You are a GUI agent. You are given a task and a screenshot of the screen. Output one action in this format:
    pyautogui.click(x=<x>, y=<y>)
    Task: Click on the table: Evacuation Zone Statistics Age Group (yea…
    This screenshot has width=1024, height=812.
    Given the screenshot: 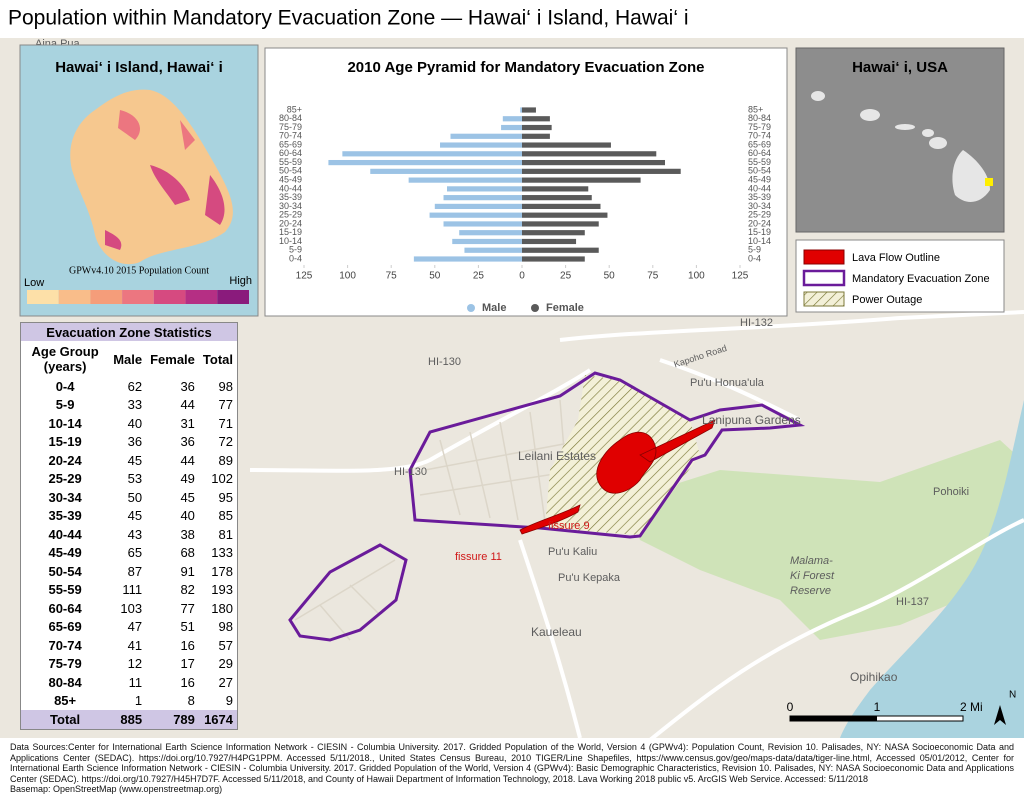 What is the action you would take?
    pyautogui.click(x=129, y=526)
    